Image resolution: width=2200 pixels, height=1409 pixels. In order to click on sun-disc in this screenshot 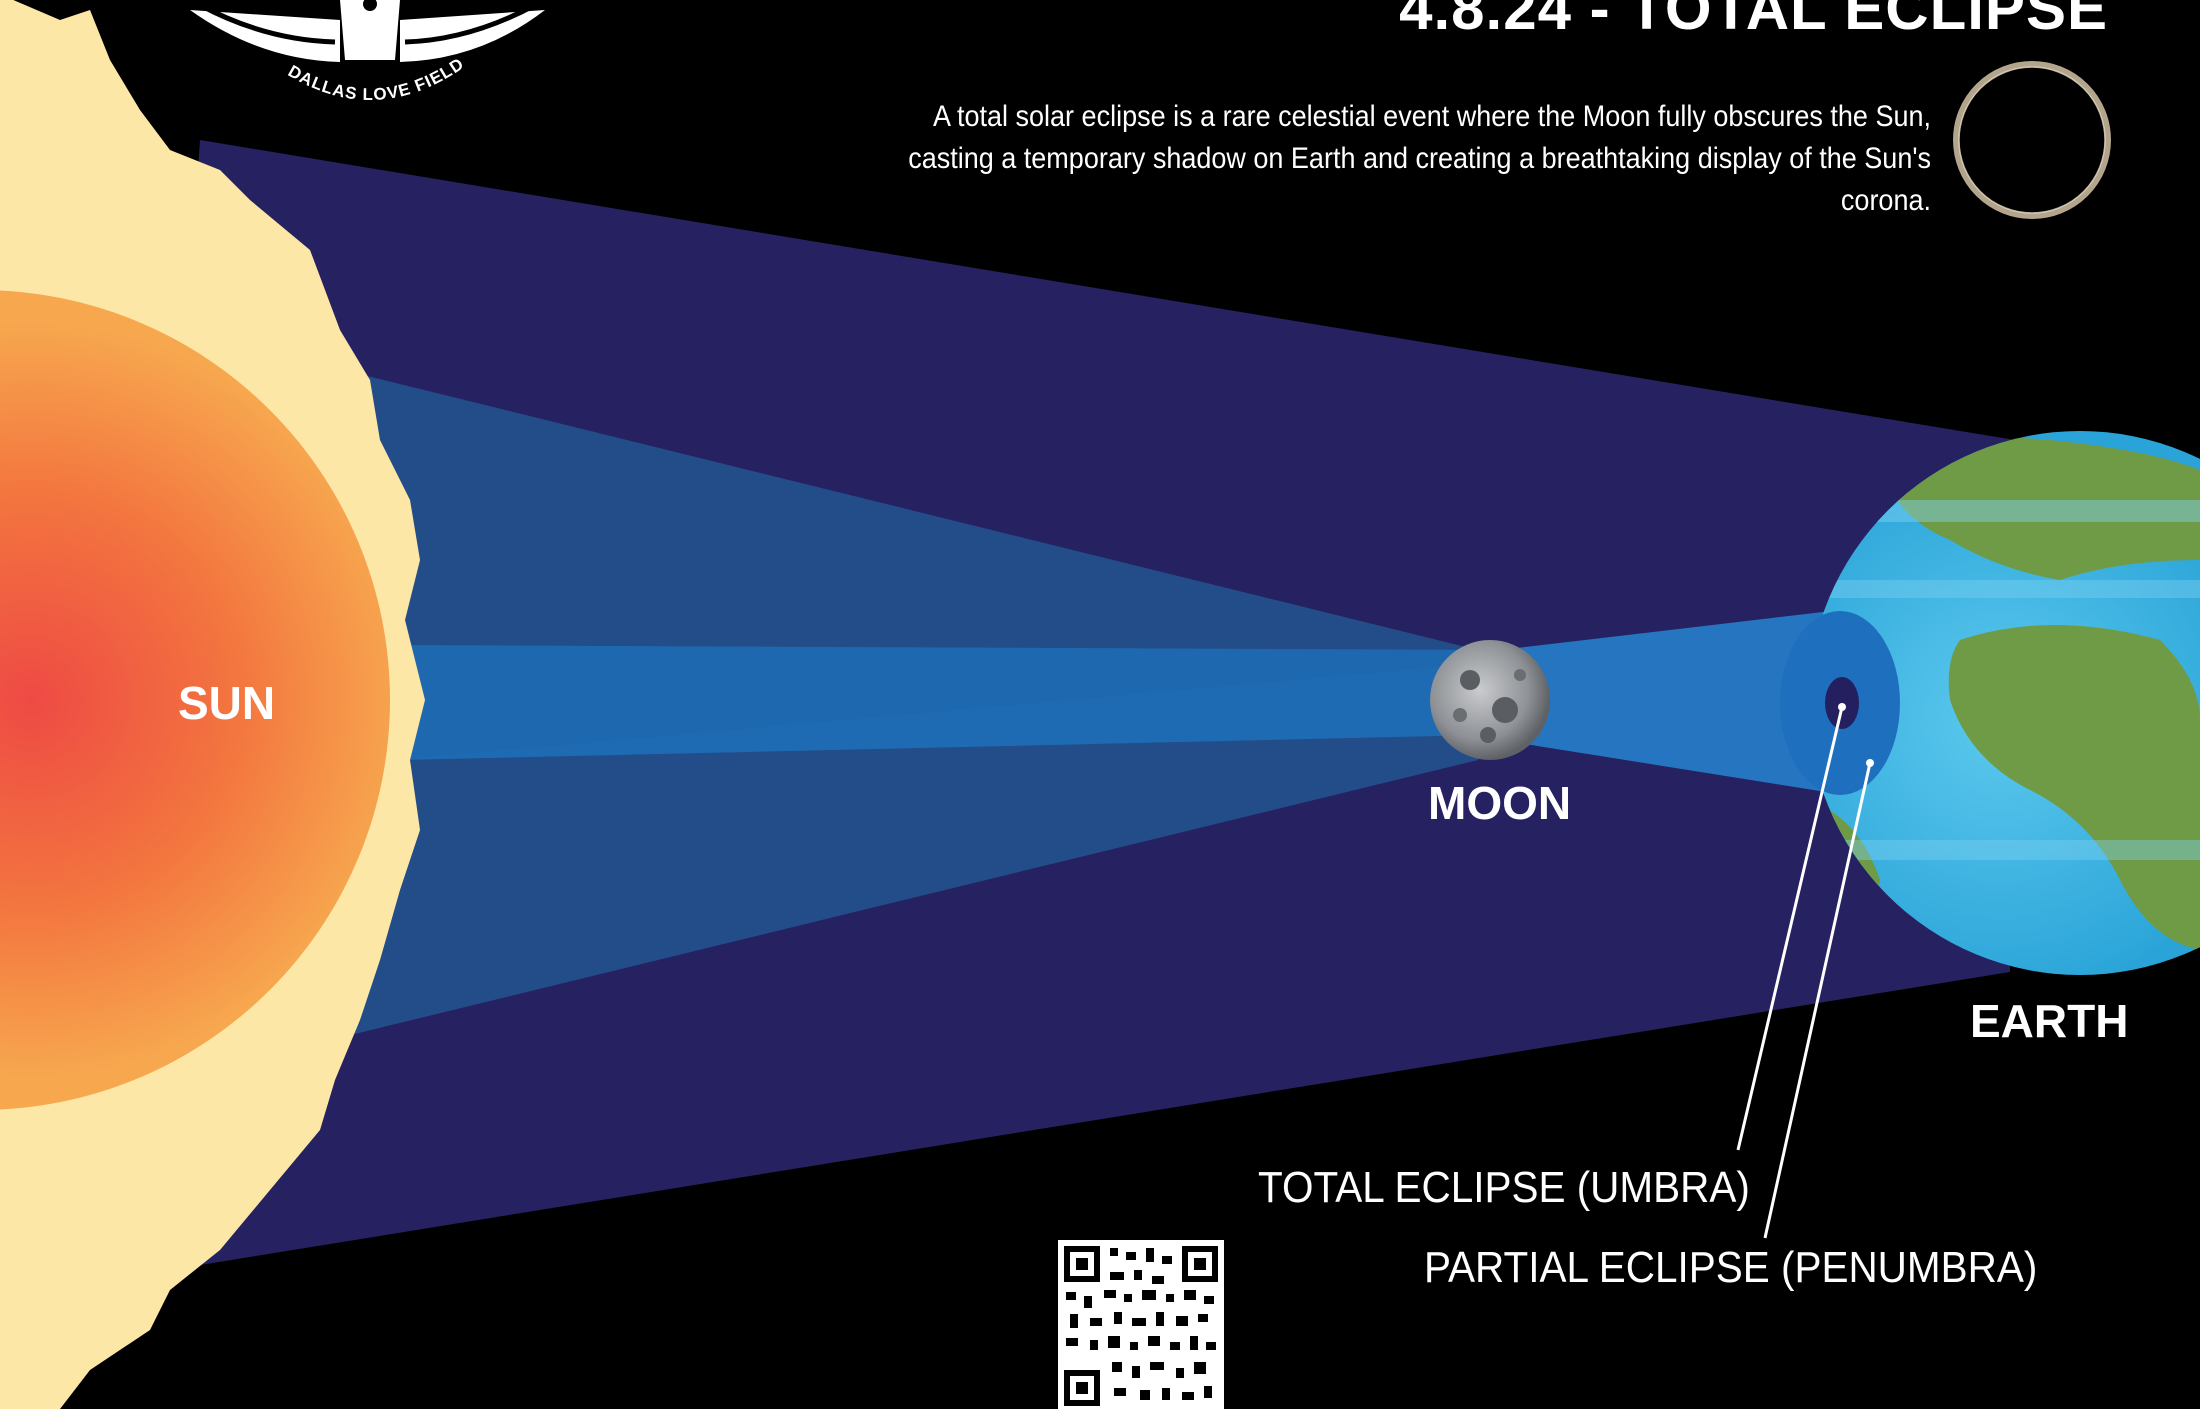, I will do `click(195, 700)`.